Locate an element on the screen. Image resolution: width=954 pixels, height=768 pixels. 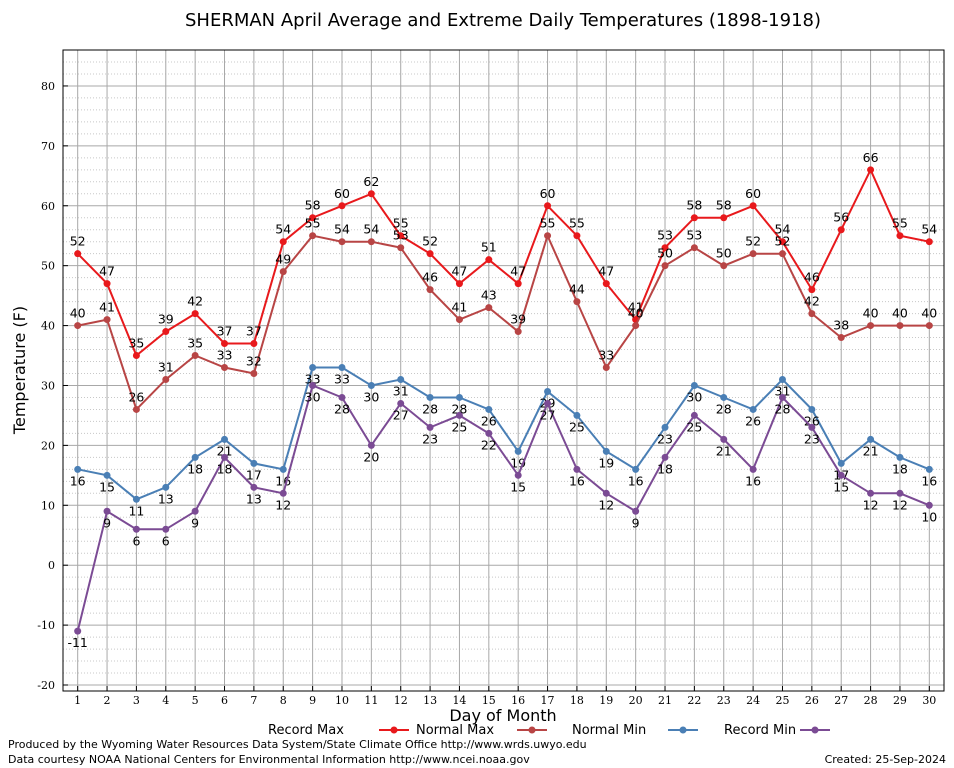
data-label-normal-max: 53 is located at coordinates (694, 235).